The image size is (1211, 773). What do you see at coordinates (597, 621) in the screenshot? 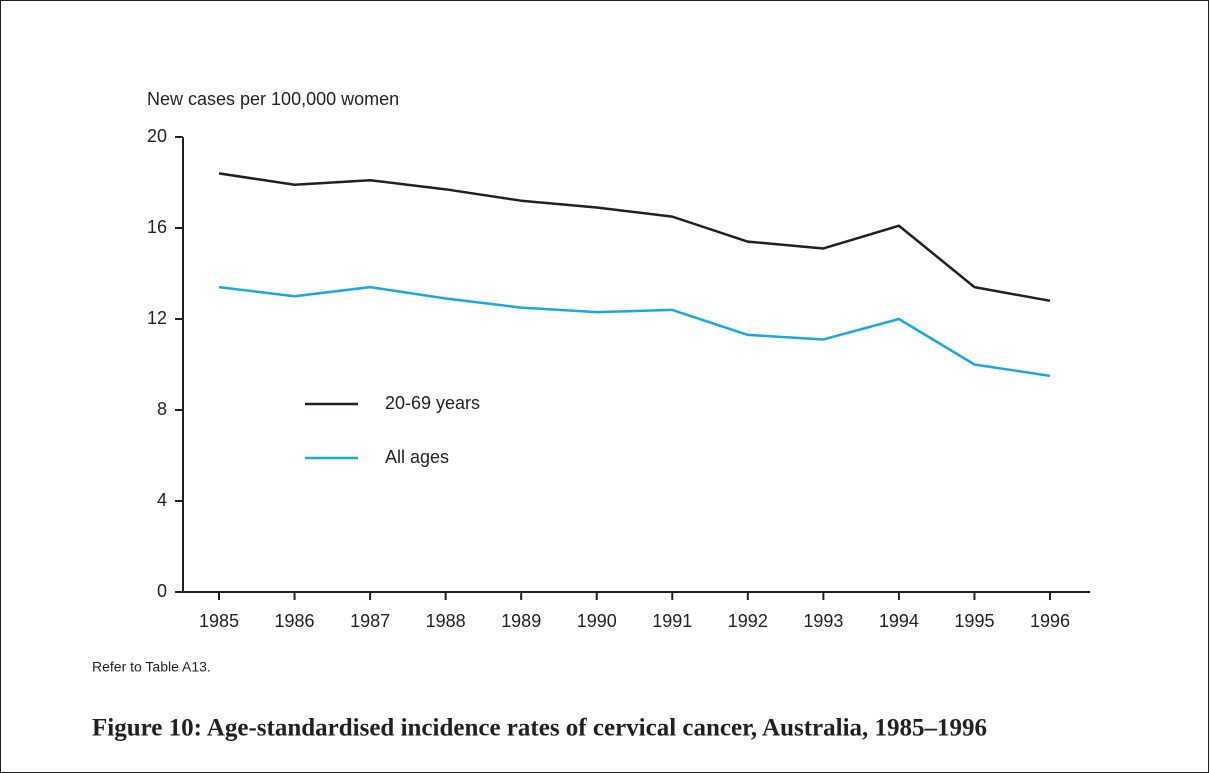
I see `x-tick-label: 1990` at bounding box center [597, 621].